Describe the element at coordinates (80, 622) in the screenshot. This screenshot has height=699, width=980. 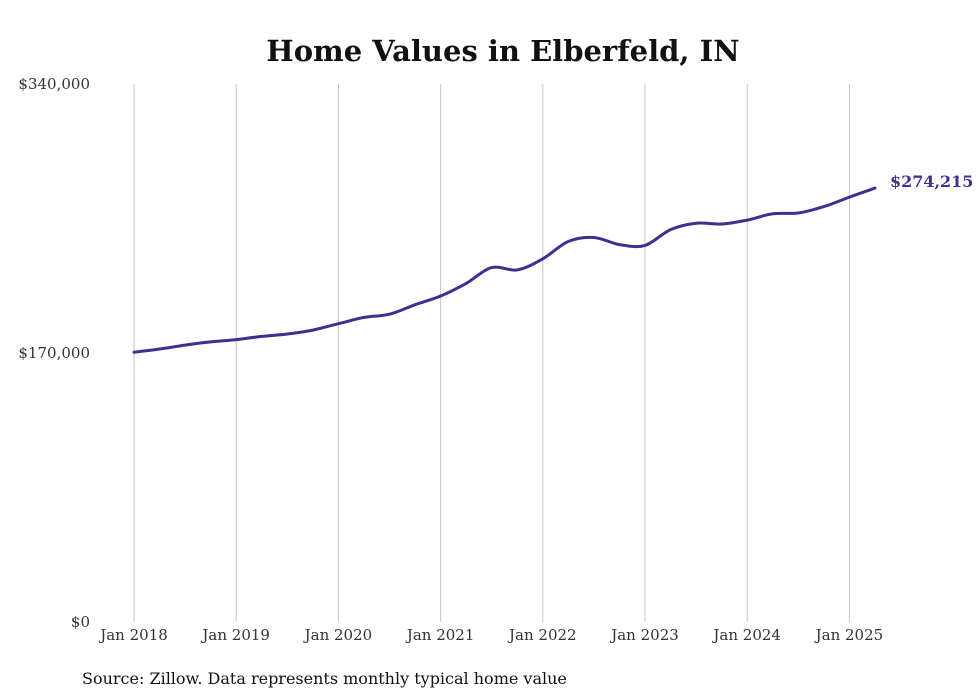
I see `y-tick-label: $0` at that location.